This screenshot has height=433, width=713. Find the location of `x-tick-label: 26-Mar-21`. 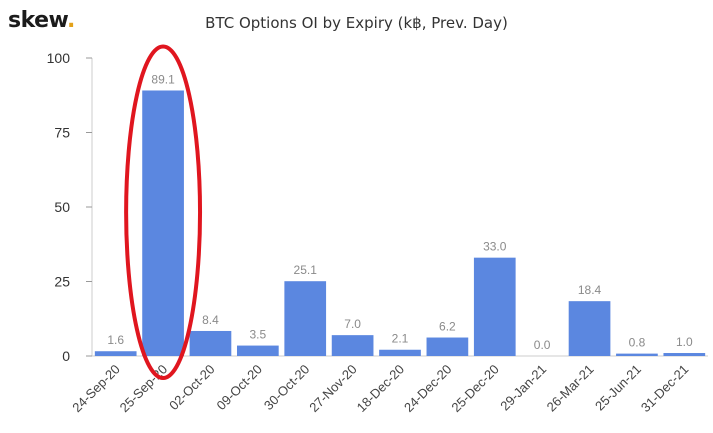

x-tick-label: 26-Mar-21 is located at coordinates (570, 388).